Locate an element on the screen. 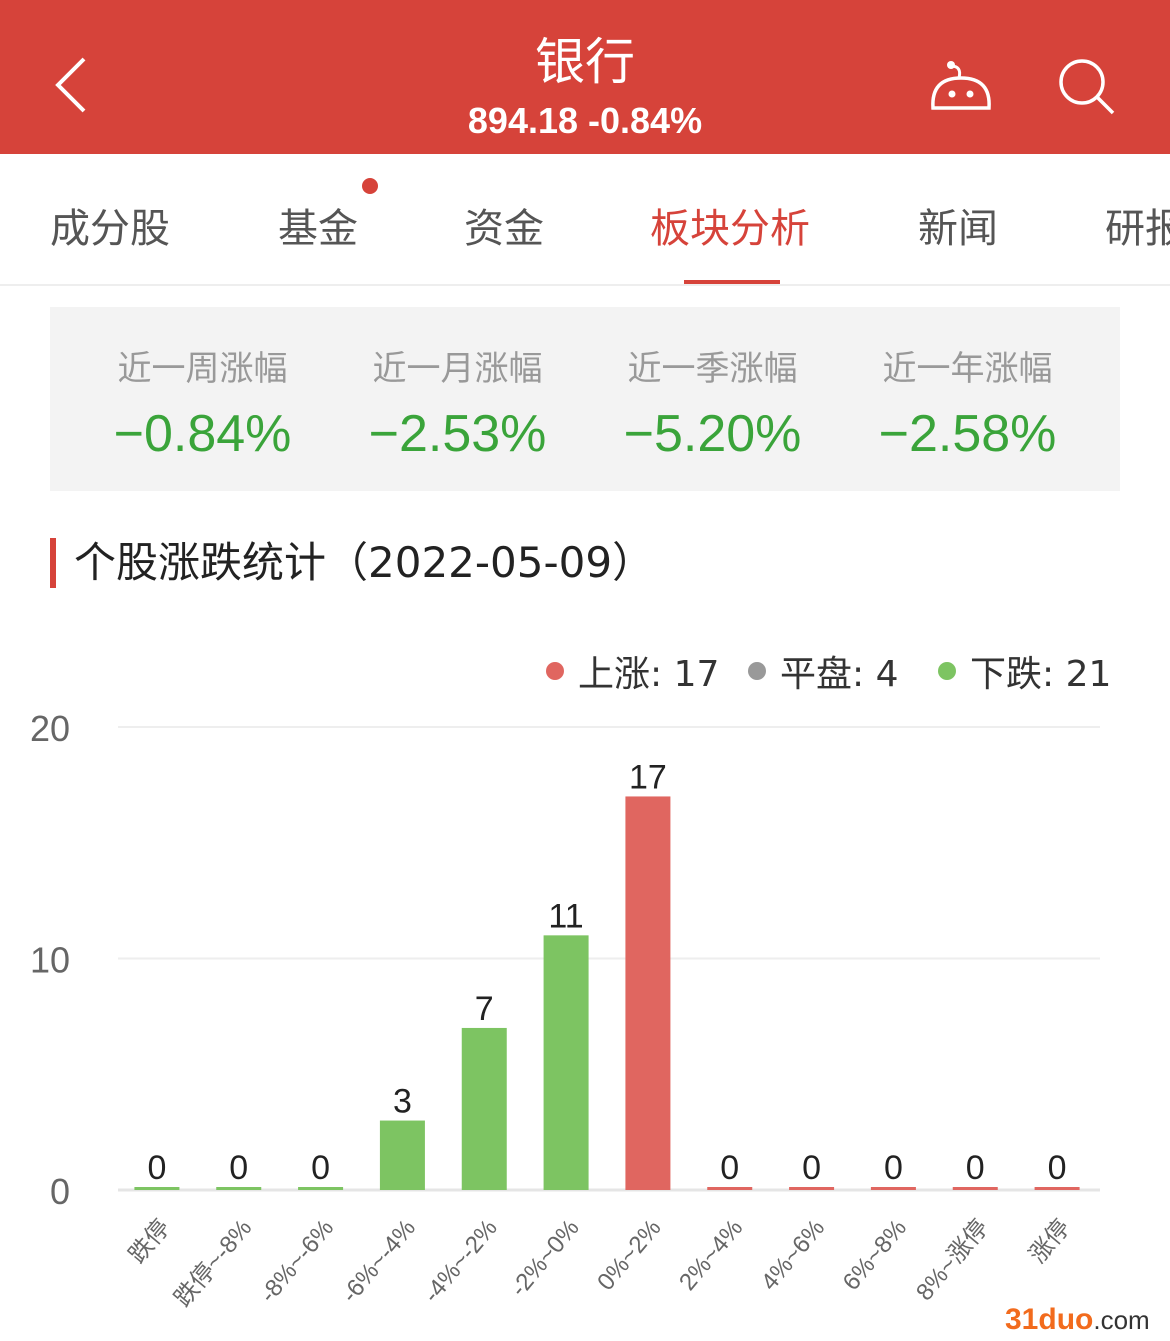 This screenshot has height=1341, width=1170. stat-label: 近一月涨幅 is located at coordinates (457, 369).